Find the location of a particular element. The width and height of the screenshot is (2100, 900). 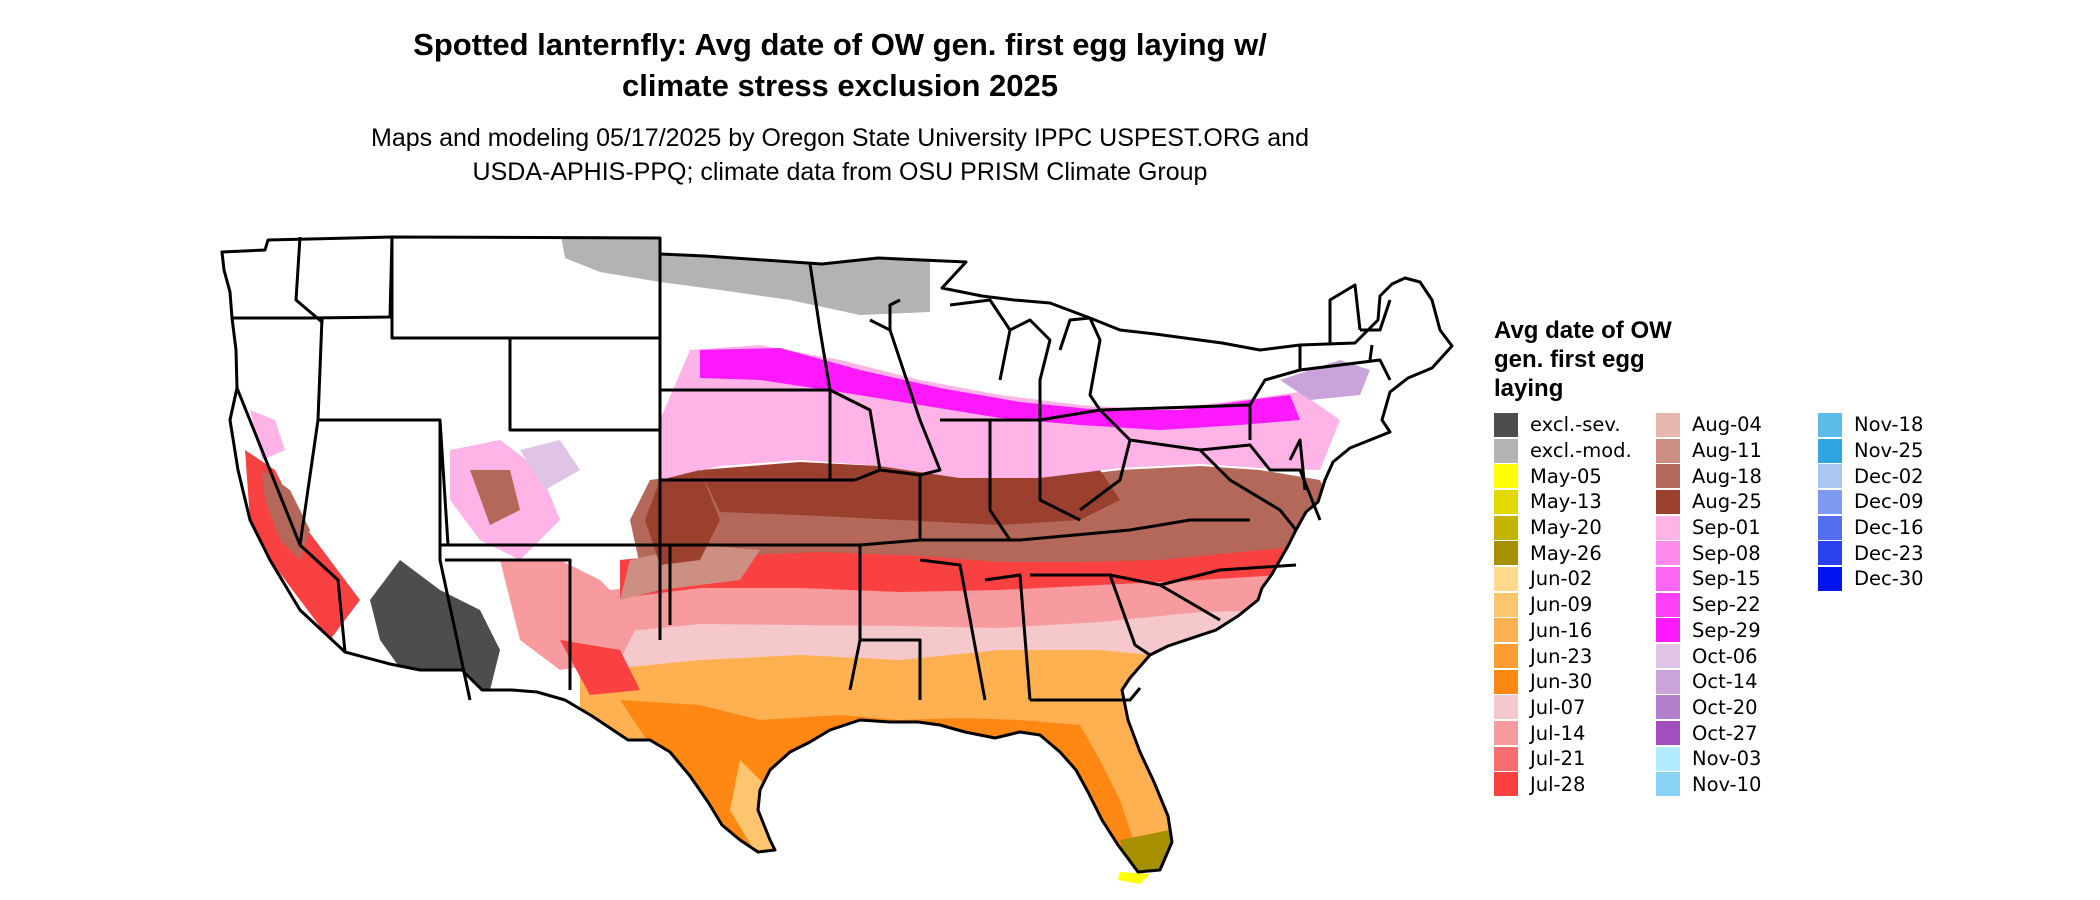

legend-item: Aug-11 is located at coordinates (1737, 451).